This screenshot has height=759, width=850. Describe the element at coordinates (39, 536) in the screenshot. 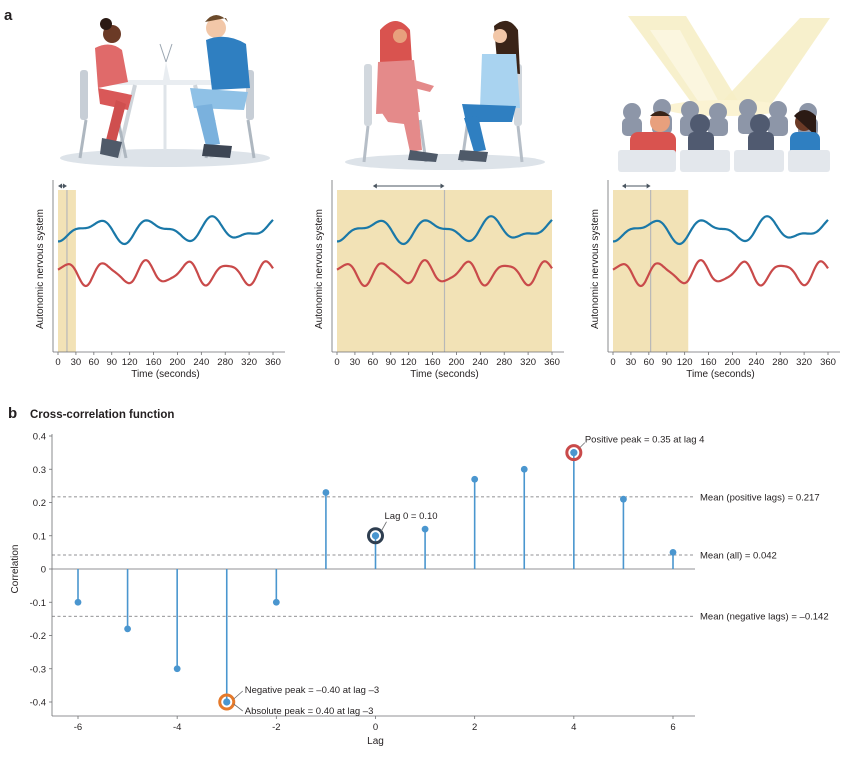

I see `y-tick-label: 0.1` at that location.